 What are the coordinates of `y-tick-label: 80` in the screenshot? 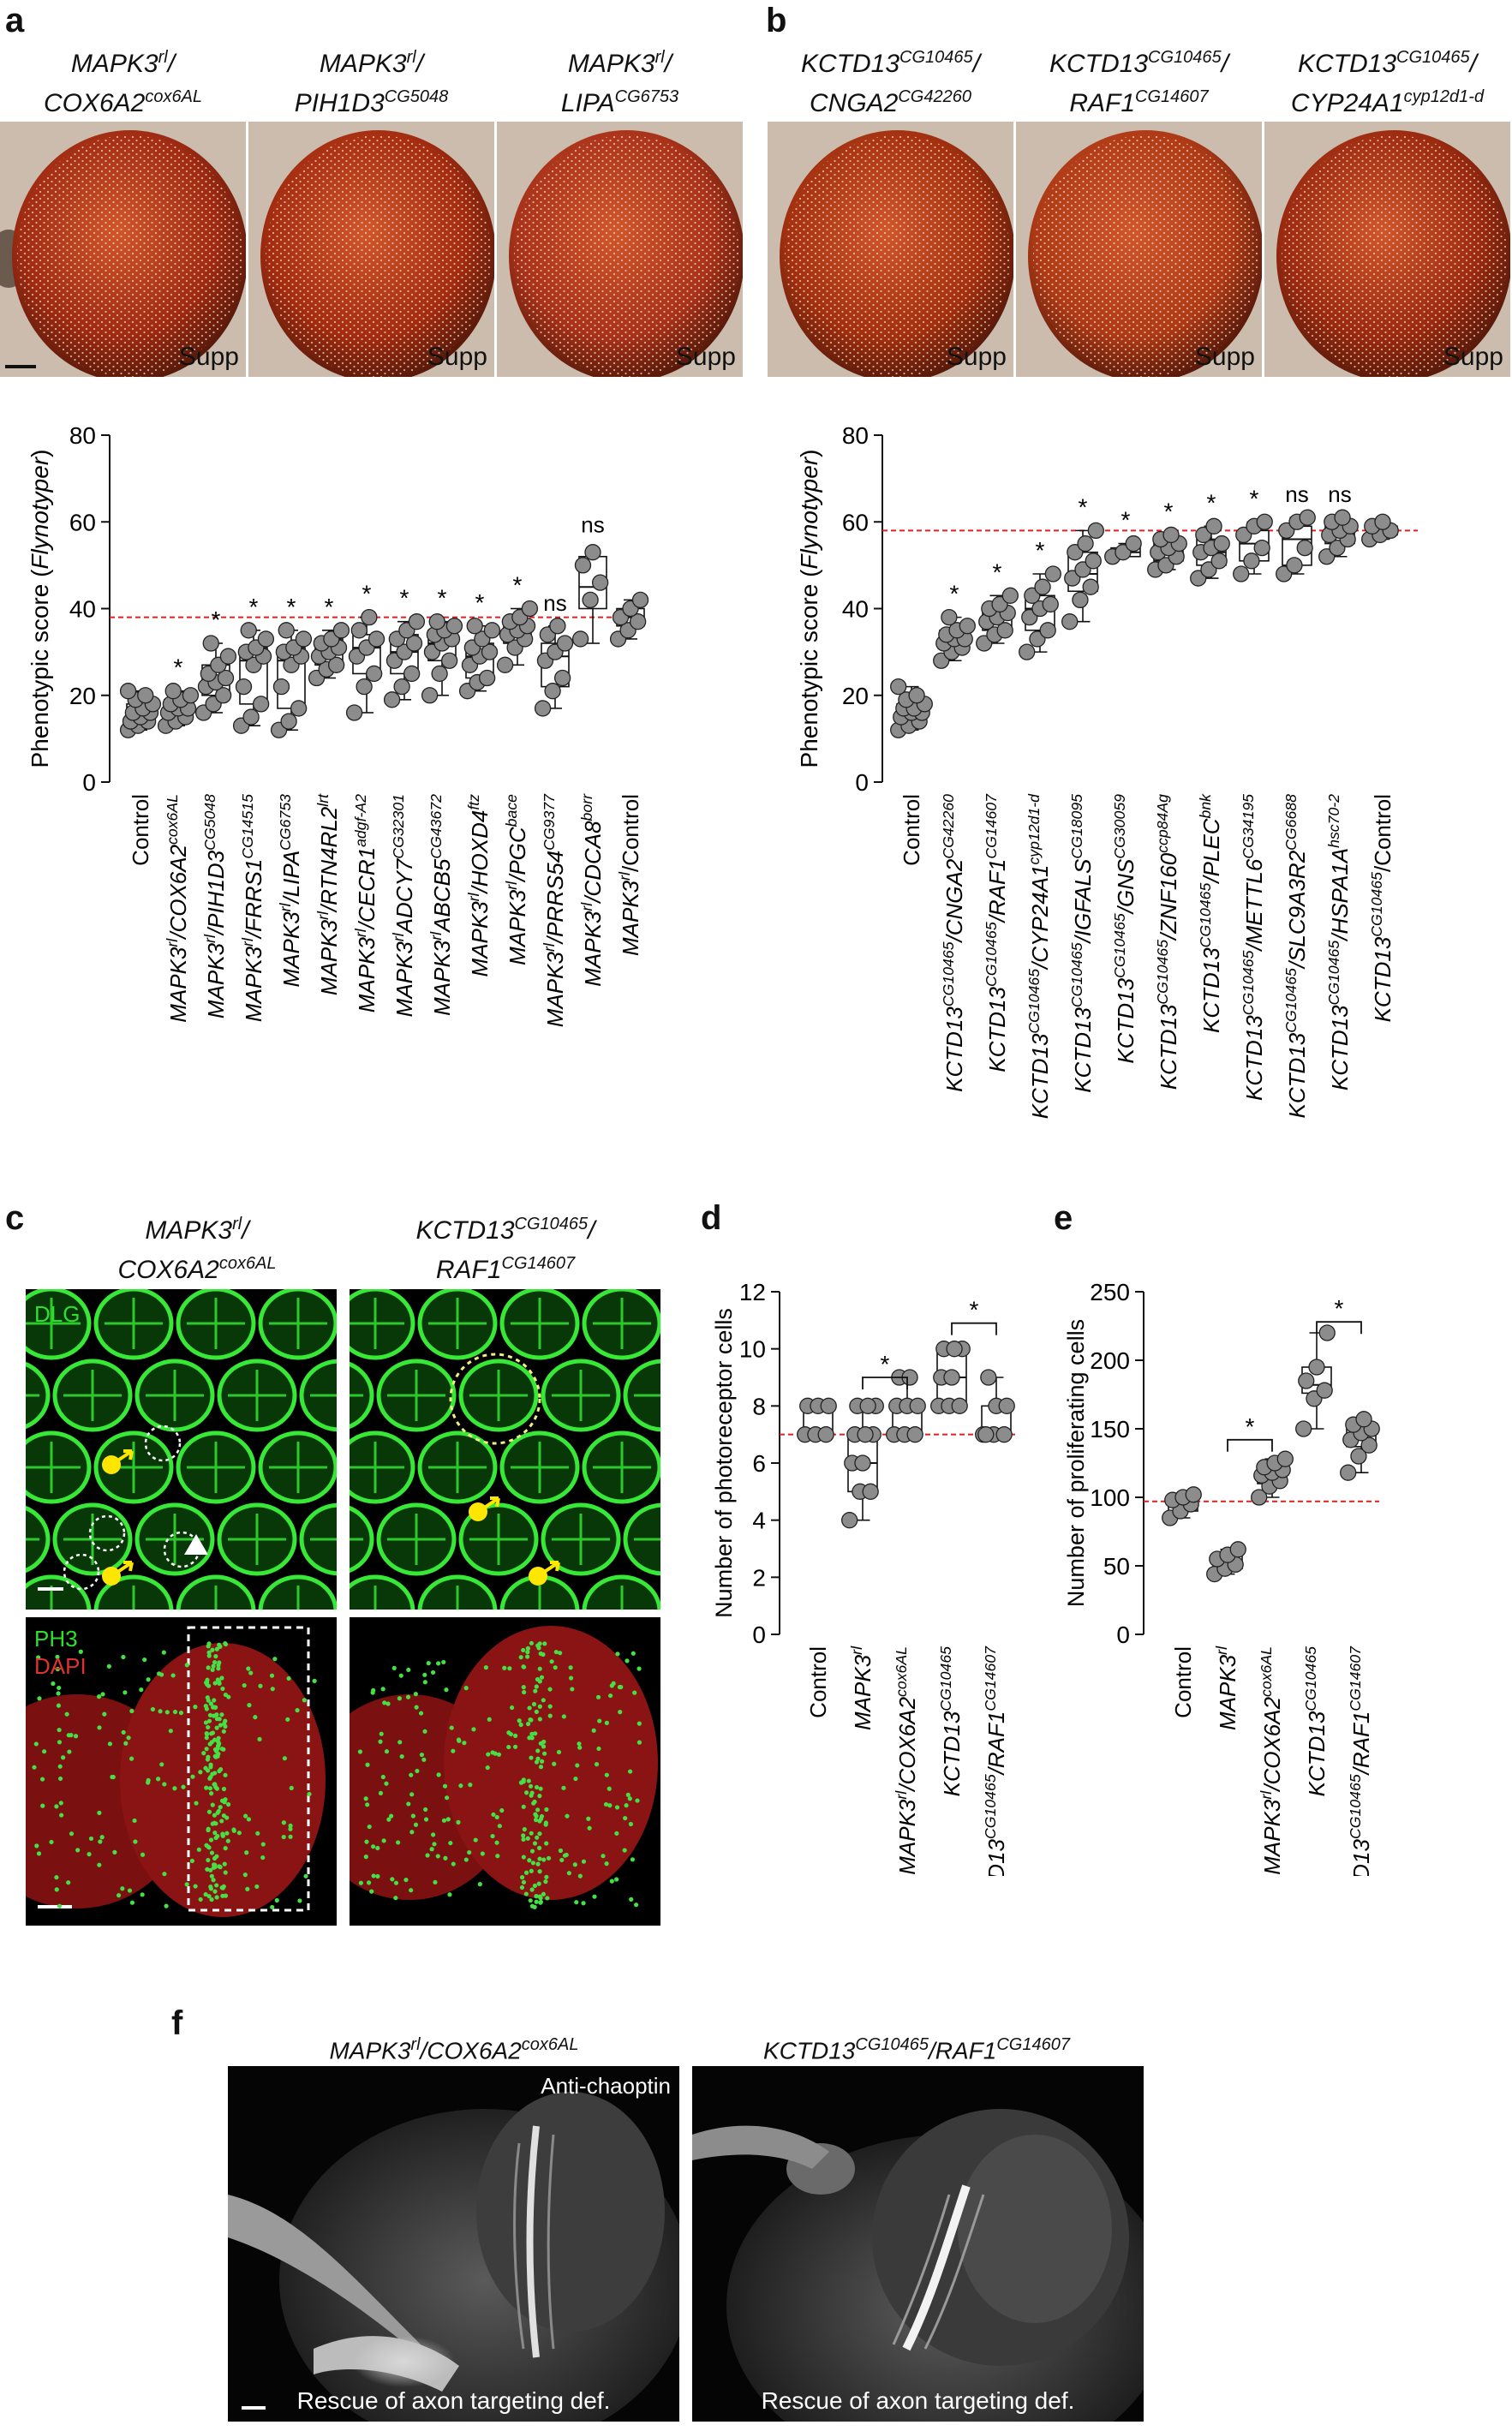 It's located at (82, 435).